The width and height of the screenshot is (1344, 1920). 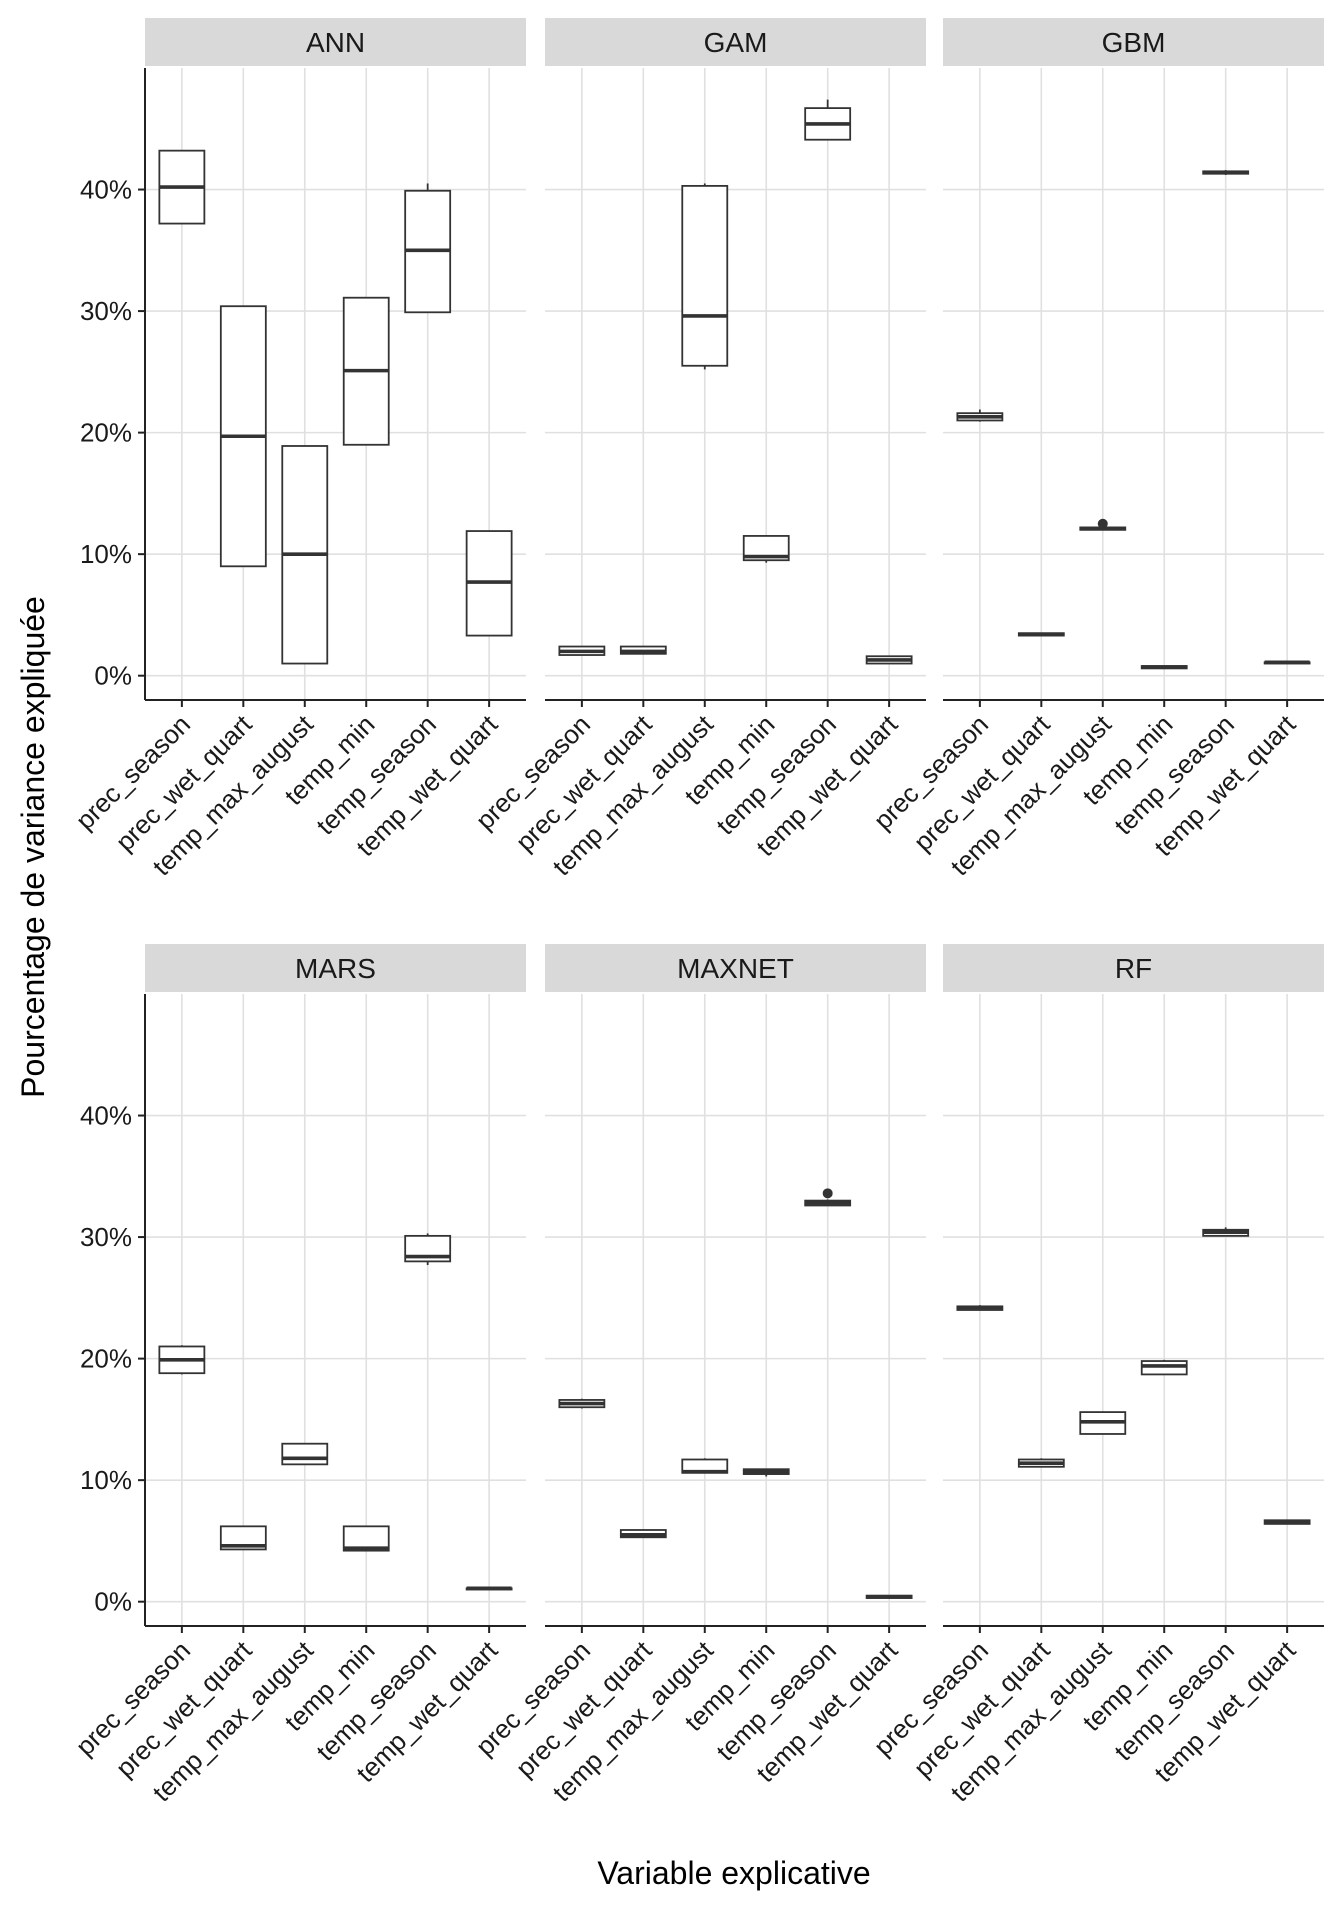 What do you see at coordinates (33, 847) in the screenshot?
I see `y-axis-title: Pourcentage de variance expliquée` at bounding box center [33, 847].